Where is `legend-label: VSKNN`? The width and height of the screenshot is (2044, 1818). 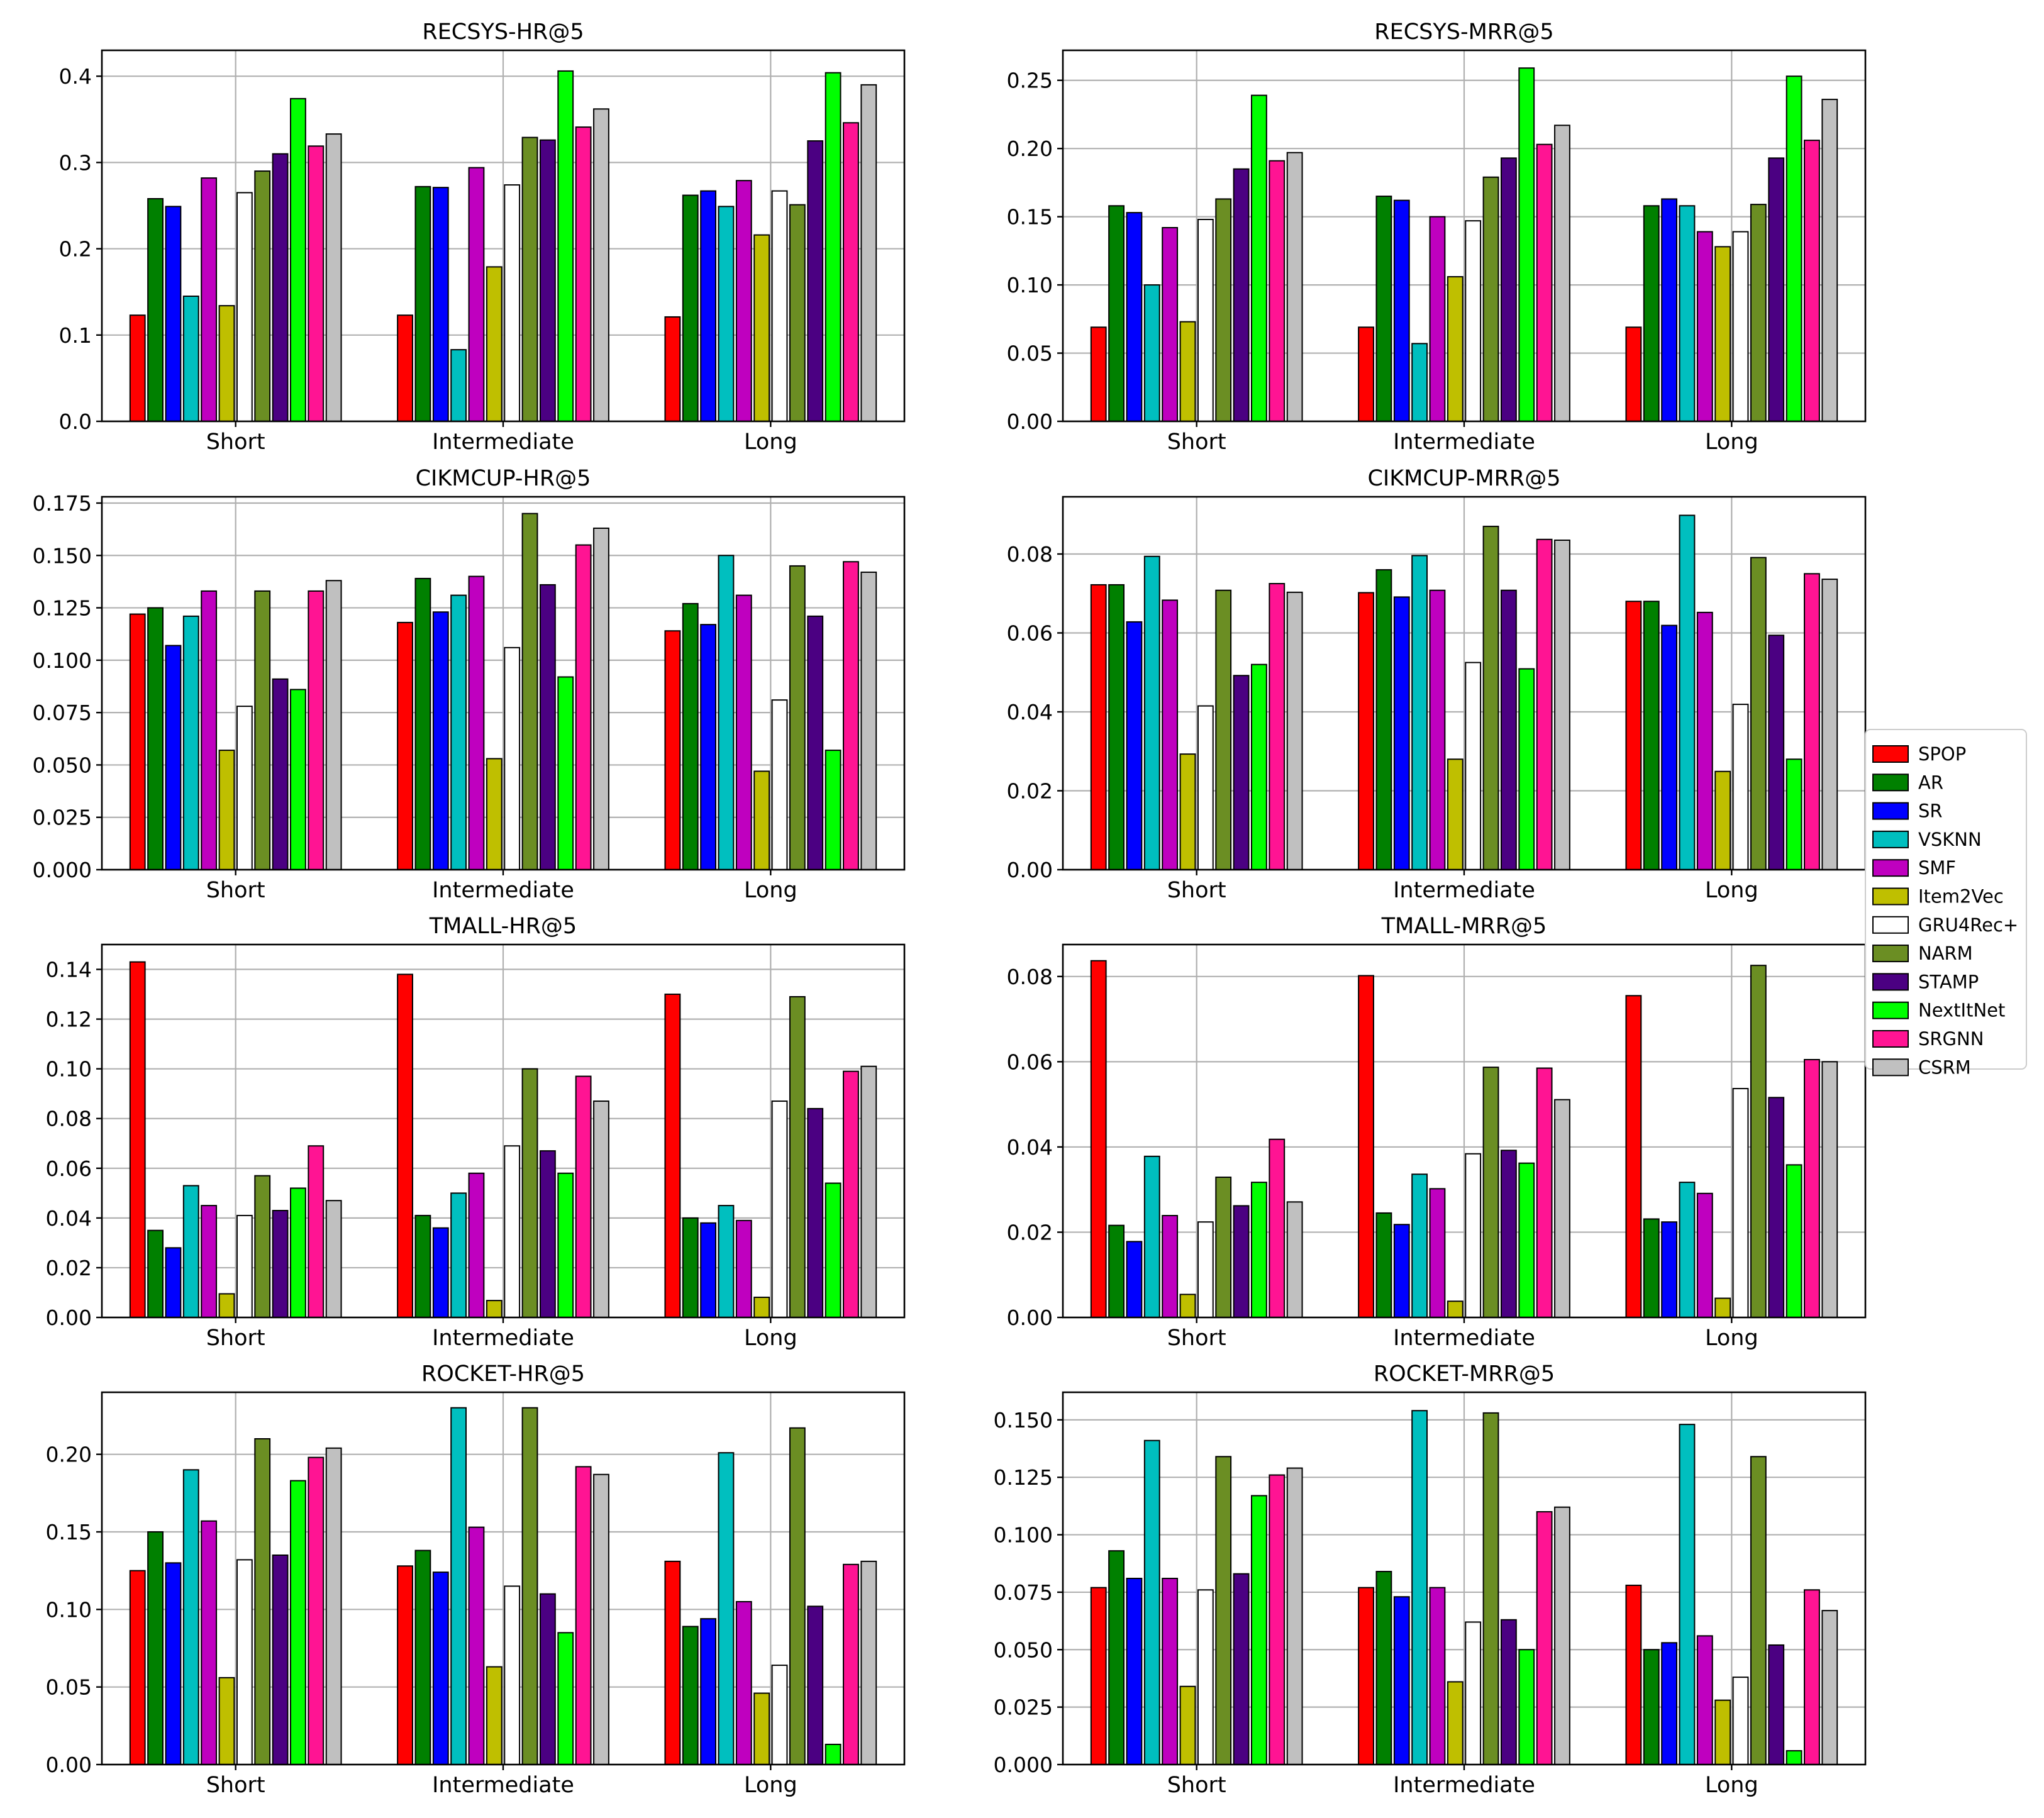 legend-label: VSKNN is located at coordinates (1950, 839).